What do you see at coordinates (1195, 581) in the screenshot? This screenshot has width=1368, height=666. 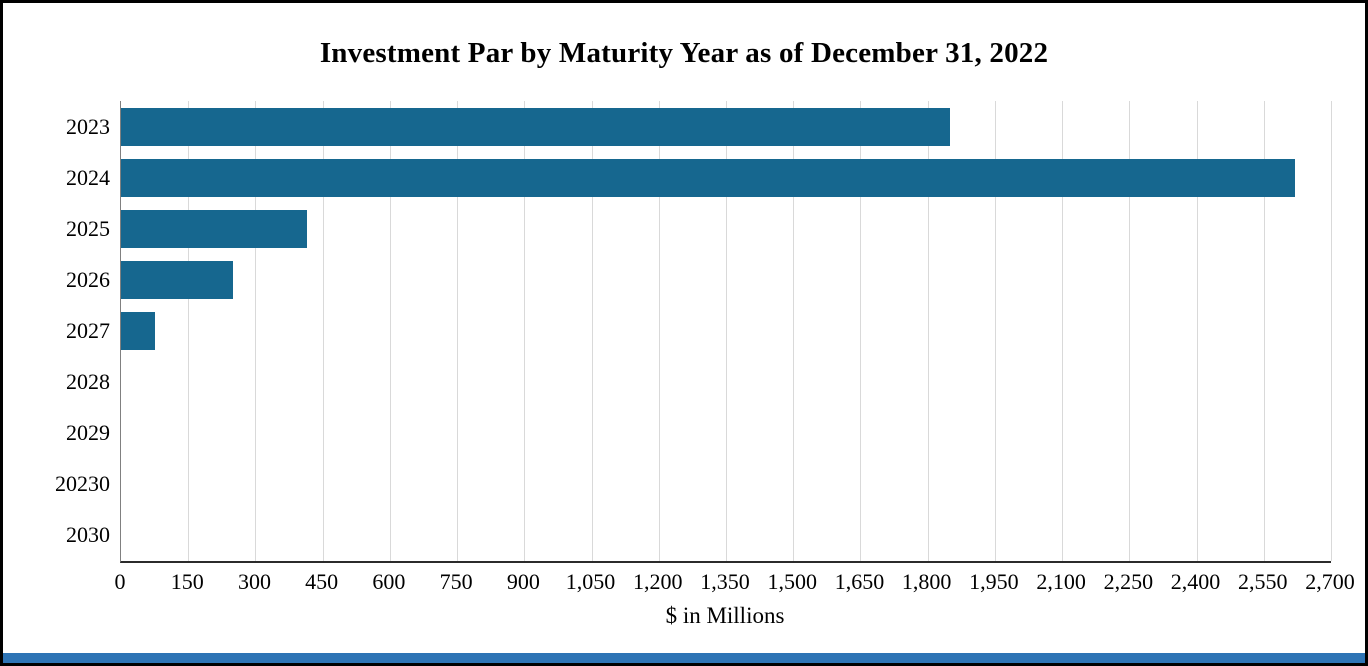 I see `x-axis-tick-label: 2,400` at bounding box center [1195, 581].